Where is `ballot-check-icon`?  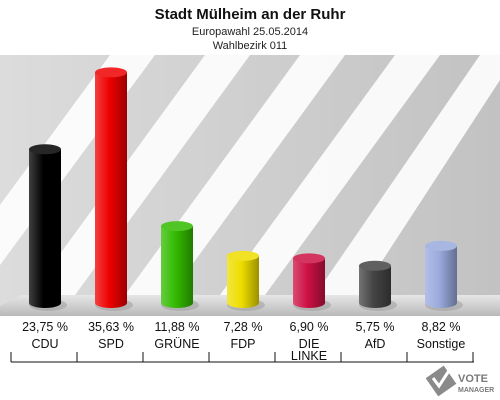 ballot-check-icon is located at coordinates (441, 381).